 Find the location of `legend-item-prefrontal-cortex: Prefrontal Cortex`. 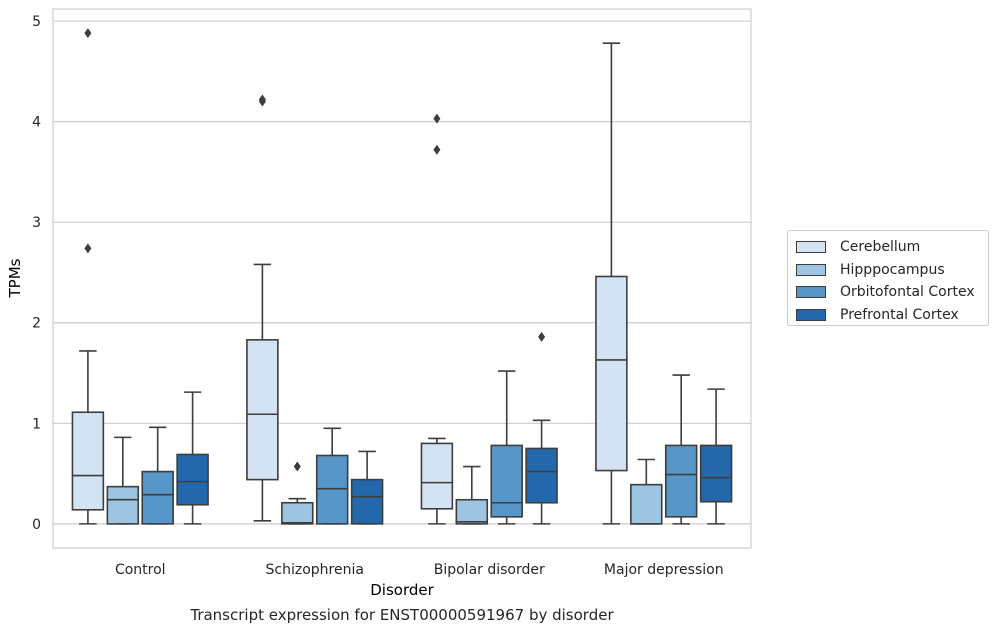

legend-item-prefrontal-cortex: Prefrontal Cortex is located at coordinates (888, 315).